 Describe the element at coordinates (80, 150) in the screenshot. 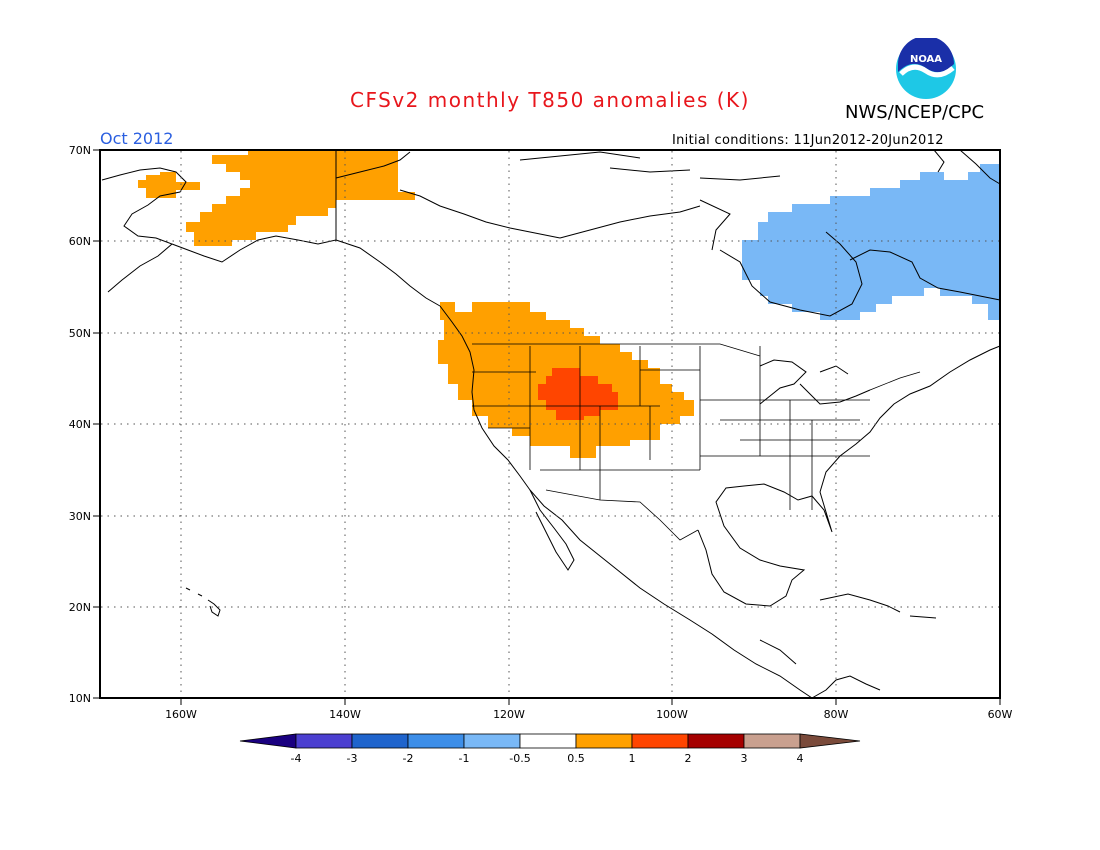

I see `lat-tick-label: 70N` at that location.